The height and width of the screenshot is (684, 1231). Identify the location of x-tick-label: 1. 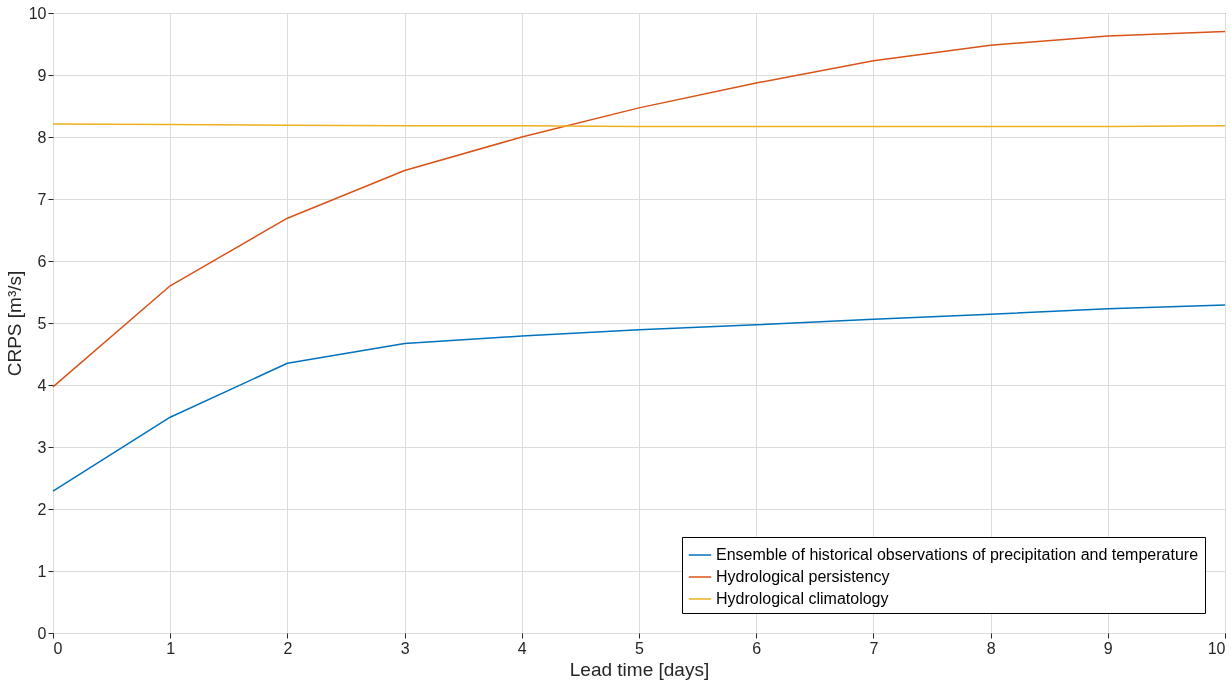
(171, 648).